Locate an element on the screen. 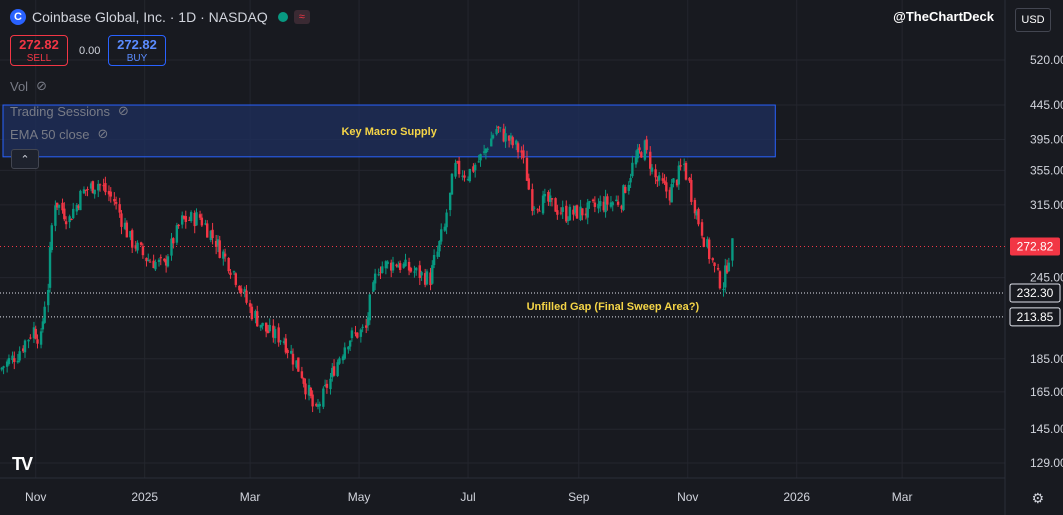 This screenshot has height=515, width=1063. buy-button: 272.82 BUY is located at coordinates (137, 50).